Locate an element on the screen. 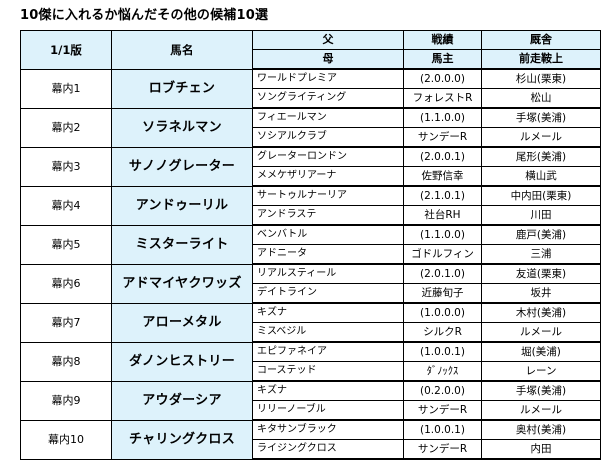  table-row-sub: ソシアルクラブ サンデーR ルメール is located at coordinates (311, 137).